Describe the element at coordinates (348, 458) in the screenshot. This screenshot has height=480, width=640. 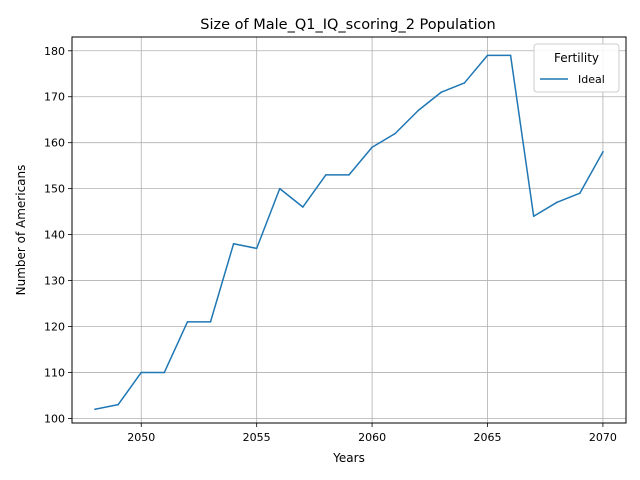
I see `x-axis-label: Years` at that location.